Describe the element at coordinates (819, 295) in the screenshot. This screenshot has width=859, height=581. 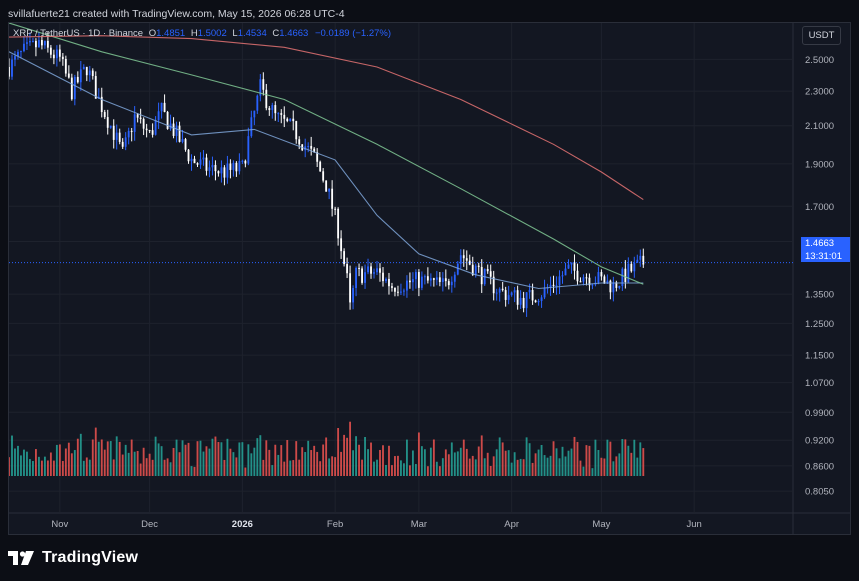
I see `y-tick-label: 1.3500` at that location.